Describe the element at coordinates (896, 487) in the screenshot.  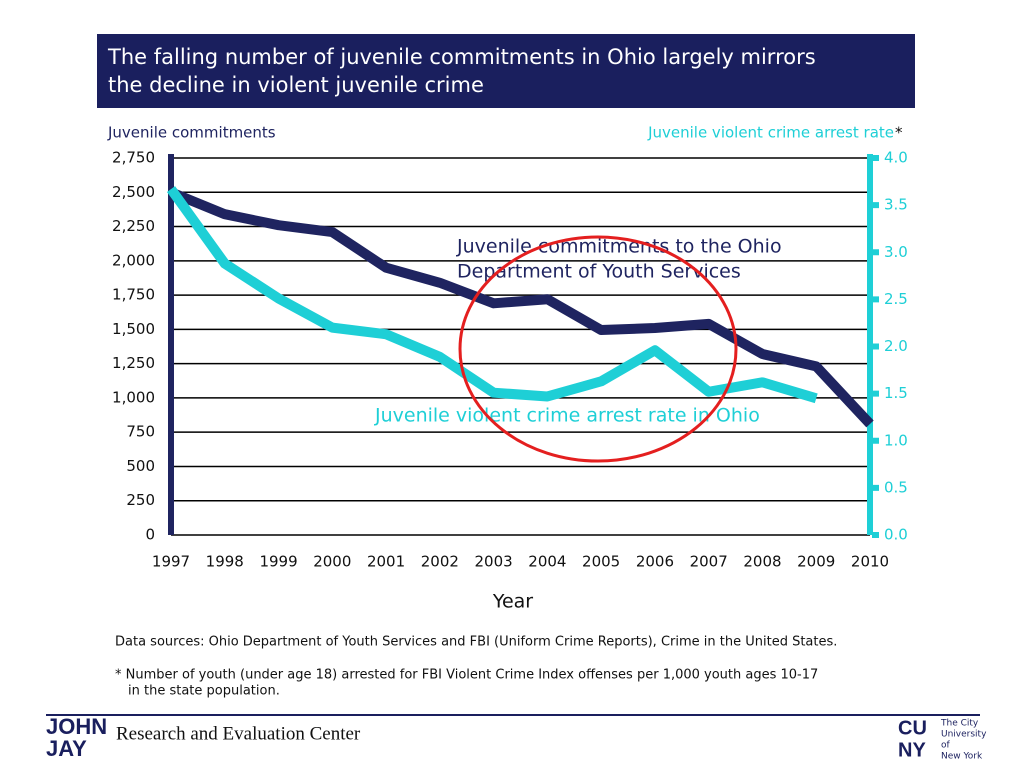
I see `y2-tick-label: 0.5` at that location.